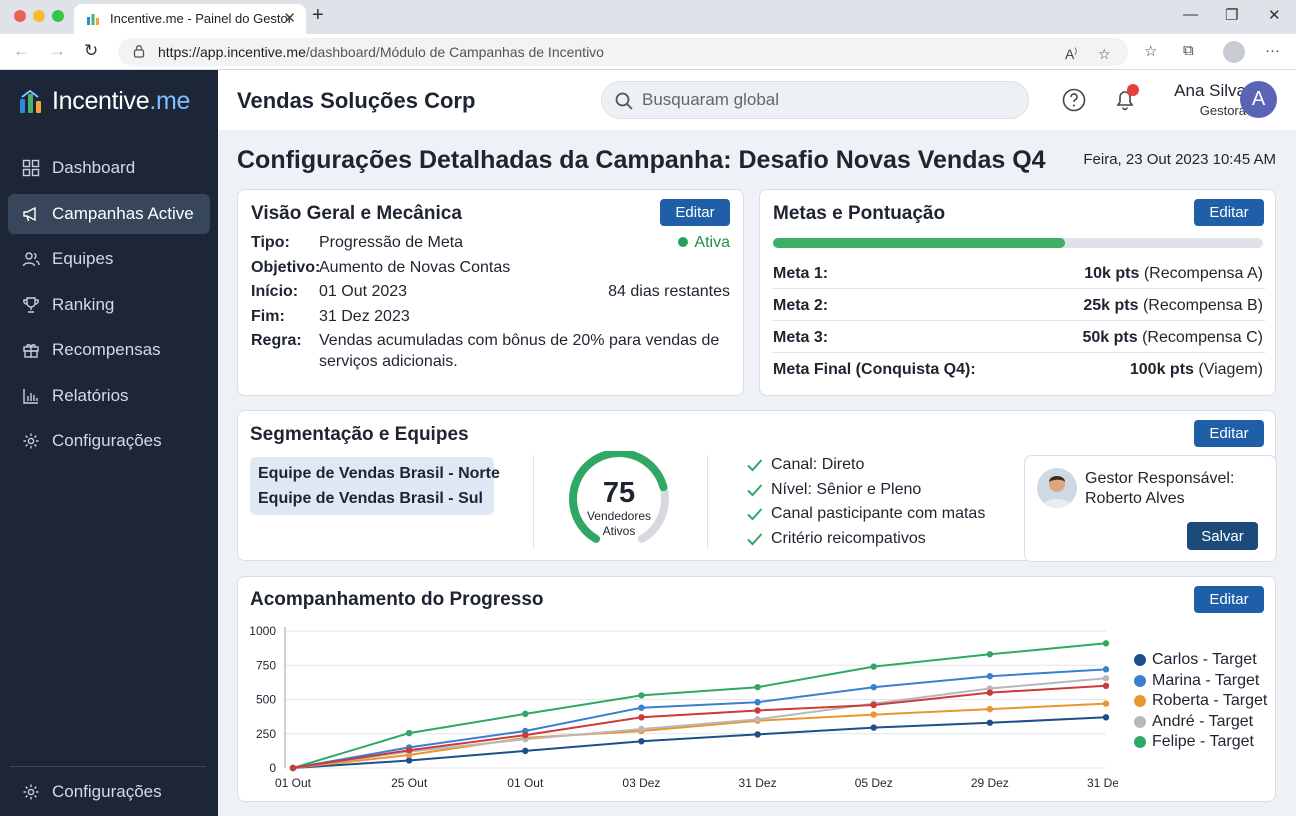 The height and width of the screenshot is (816, 1296). What do you see at coordinates (1074, 100) in the screenshot?
I see `help-icon` at bounding box center [1074, 100].